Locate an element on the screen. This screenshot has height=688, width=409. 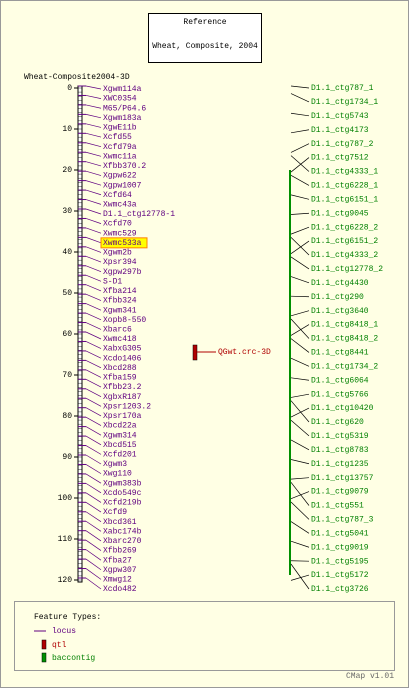
contig-label: D1.1_ctg9079 is located at coordinates (340, 492).